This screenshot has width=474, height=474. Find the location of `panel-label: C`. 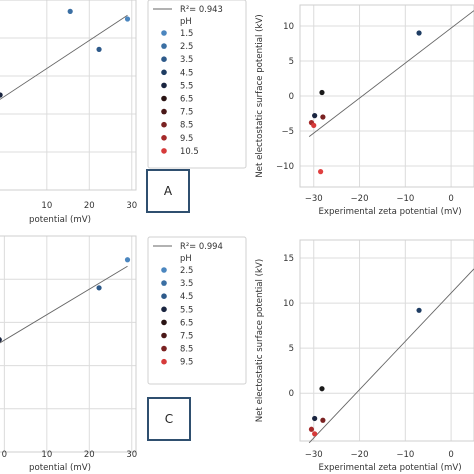

panel-label: C is located at coordinates (169, 419).